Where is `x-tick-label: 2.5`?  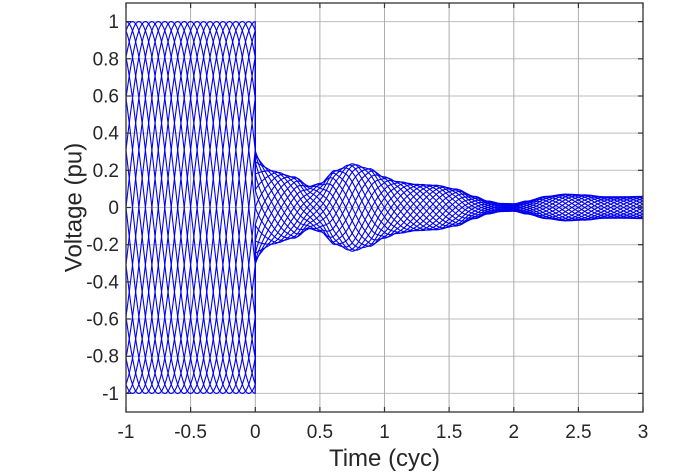 x-tick-label: 2.5 is located at coordinates (578, 432).